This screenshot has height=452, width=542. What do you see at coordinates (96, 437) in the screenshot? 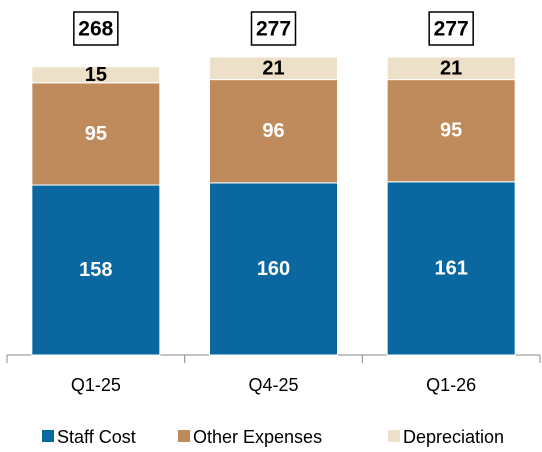
I see `legend-label: Staff Cost` at bounding box center [96, 437].